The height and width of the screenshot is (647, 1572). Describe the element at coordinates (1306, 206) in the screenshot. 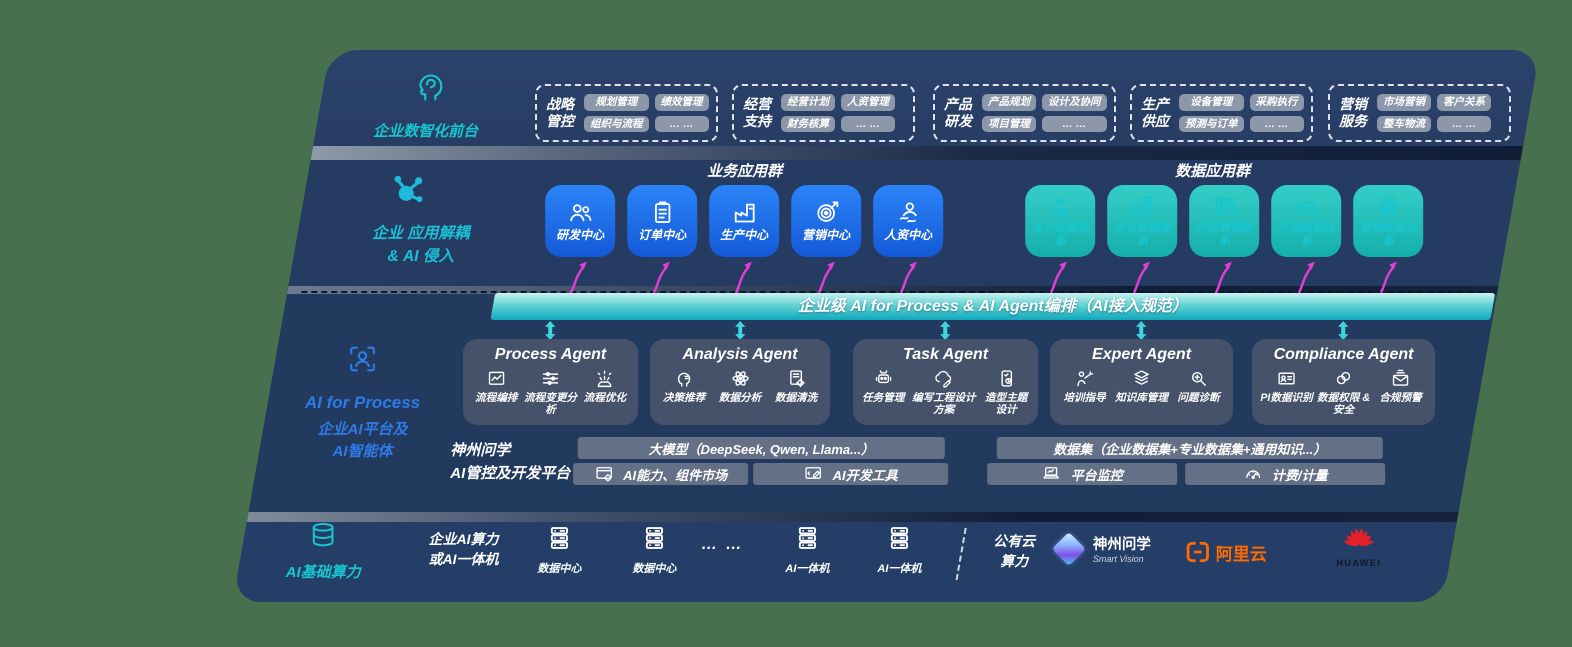

I see `car-icon` at that location.